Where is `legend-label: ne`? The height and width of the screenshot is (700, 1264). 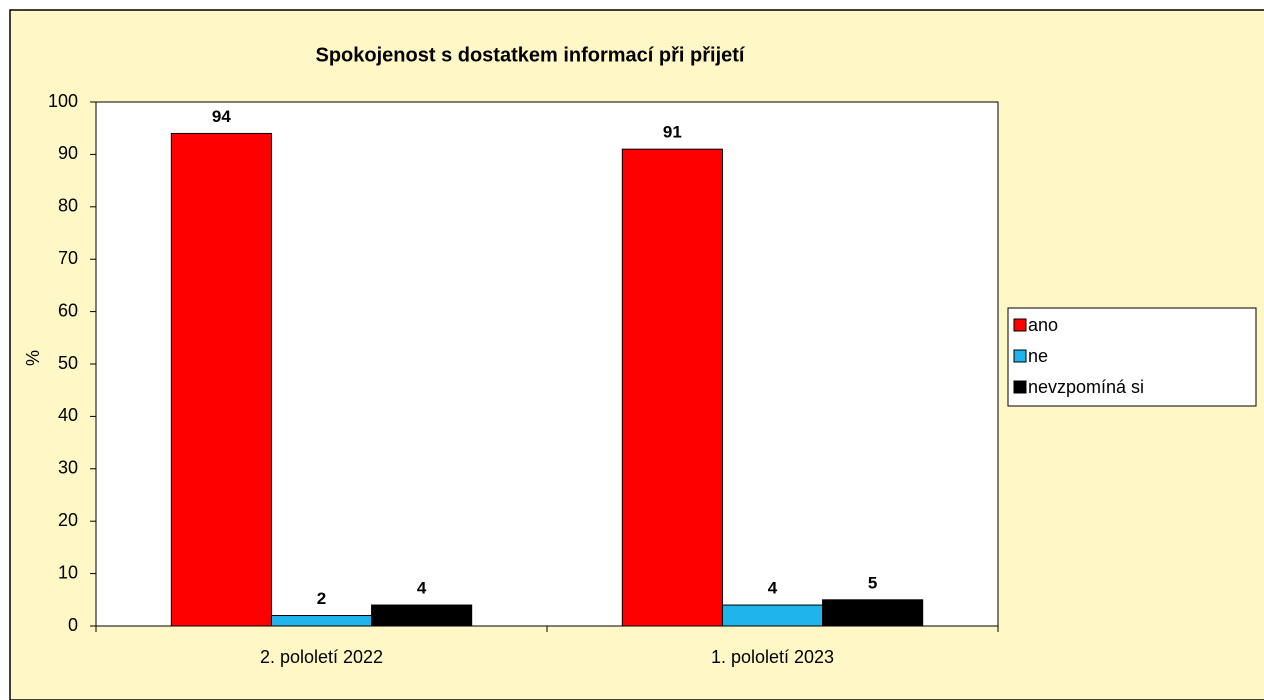 legend-label: ne is located at coordinates (1038, 356).